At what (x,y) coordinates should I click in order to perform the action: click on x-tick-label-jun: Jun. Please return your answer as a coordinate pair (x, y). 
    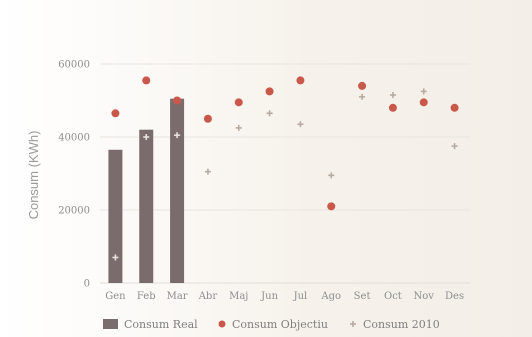
    Looking at the image, I should click on (269, 296).